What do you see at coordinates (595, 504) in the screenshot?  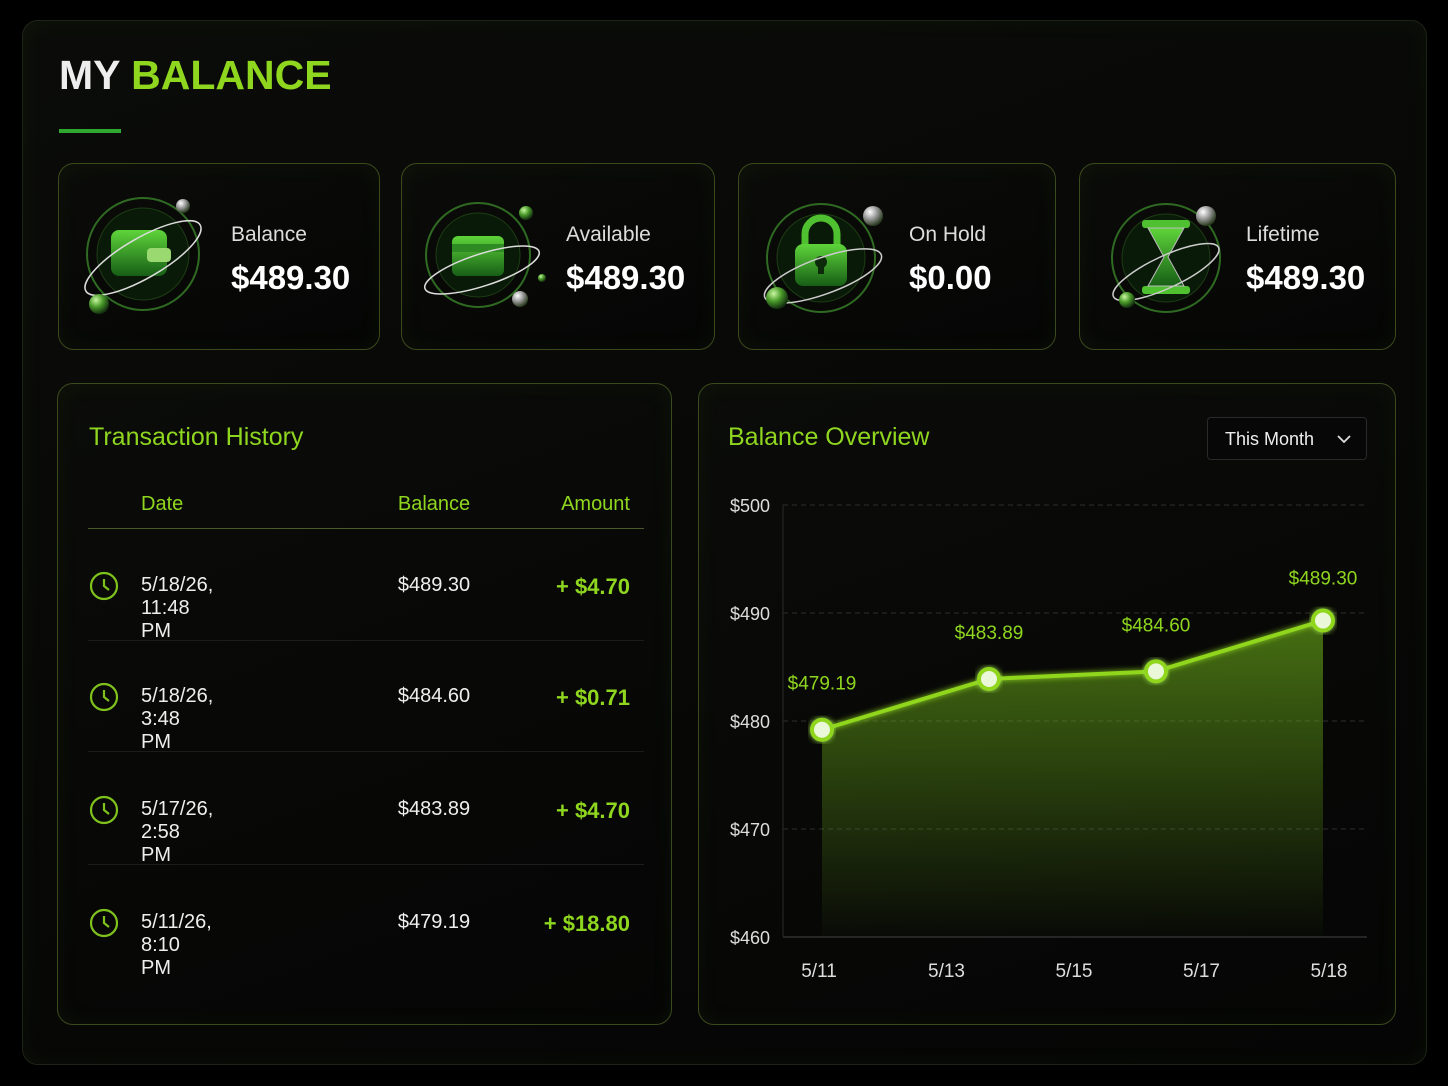 I see `column-header: Amount` at bounding box center [595, 504].